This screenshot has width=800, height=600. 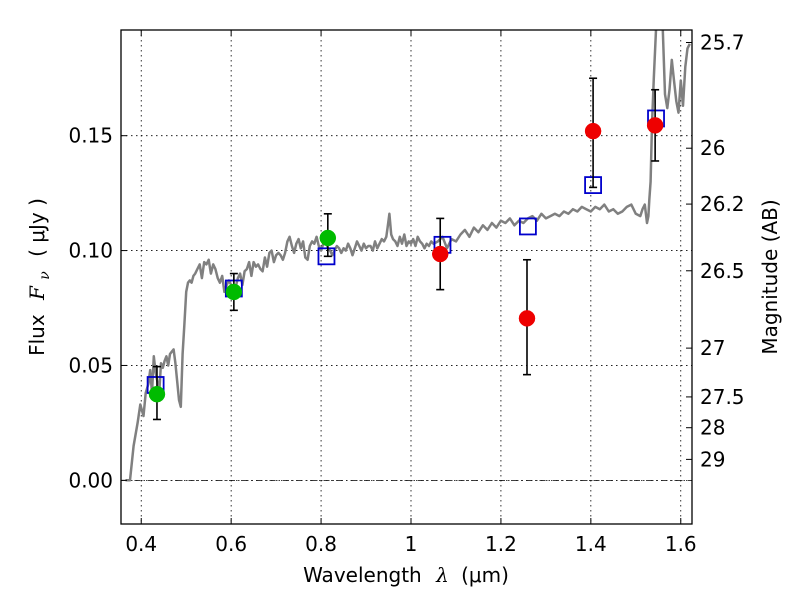 What do you see at coordinates (90, 136) in the screenshot?
I see `y-tick-label: 0.15` at bounding box center [90, 136].